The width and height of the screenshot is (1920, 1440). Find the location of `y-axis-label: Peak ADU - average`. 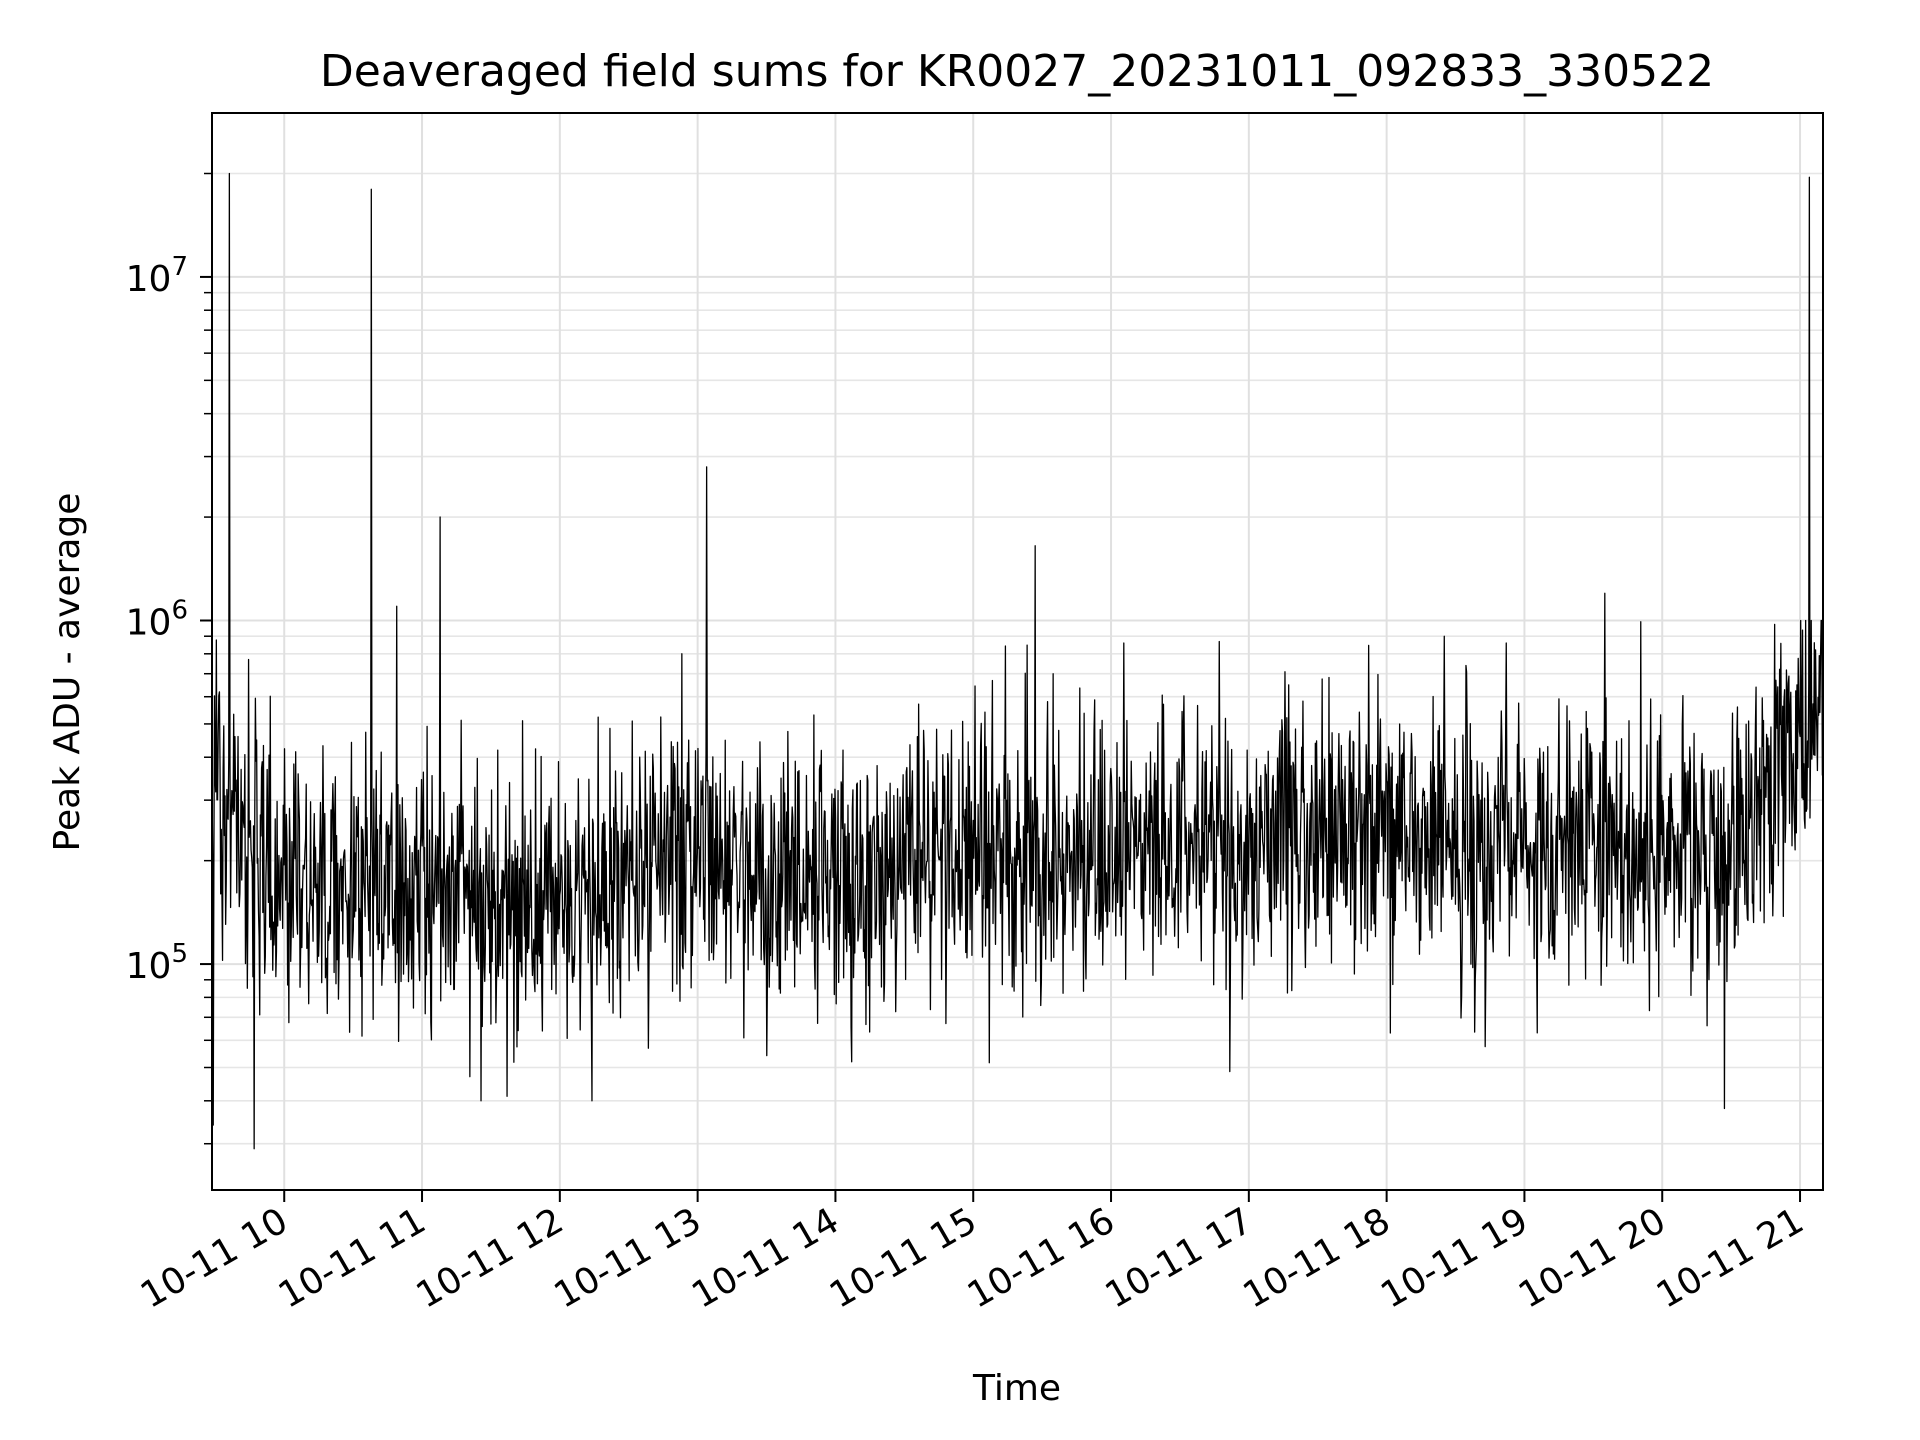

y-axis-label: Peak ADU - average is located at coordinates (67, 672).